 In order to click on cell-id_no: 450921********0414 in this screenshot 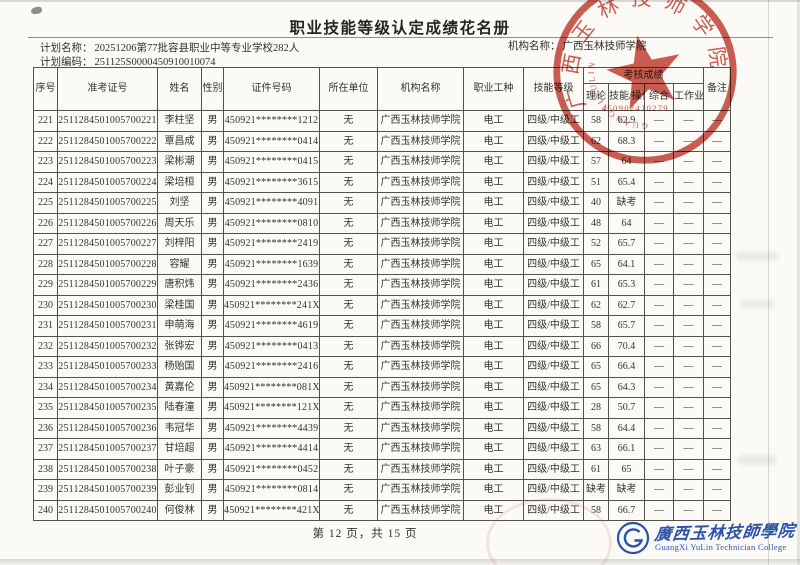, I will do `click(271, 141)`.